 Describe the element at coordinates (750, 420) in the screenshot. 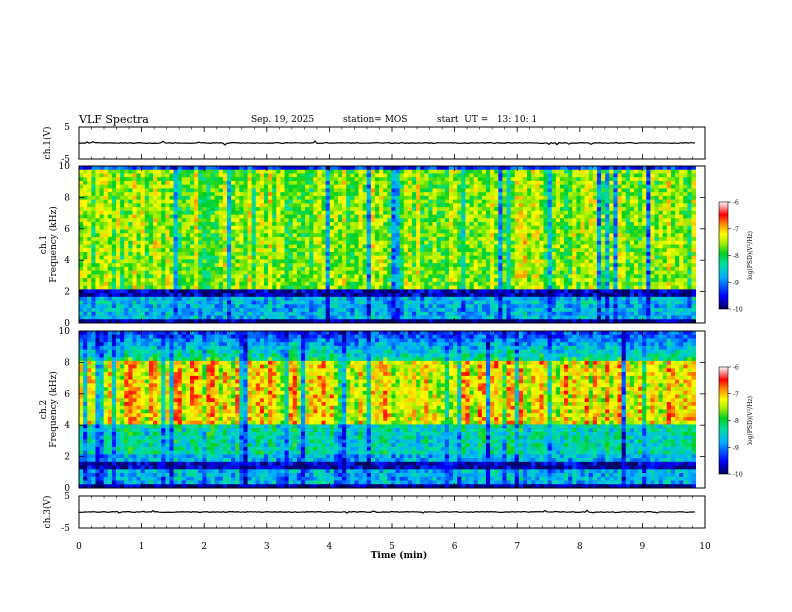

I see `ch2-spectrogram-colorbar-label: log(PSD)(V²/Hz)` at that location.